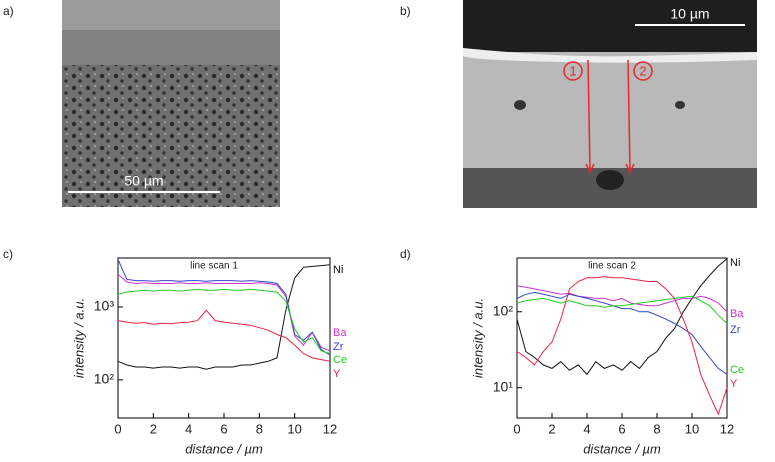 The width and height of the screenshot is (775, 462). I want to click on y-tick-label: 10¹, so click(503, 386).